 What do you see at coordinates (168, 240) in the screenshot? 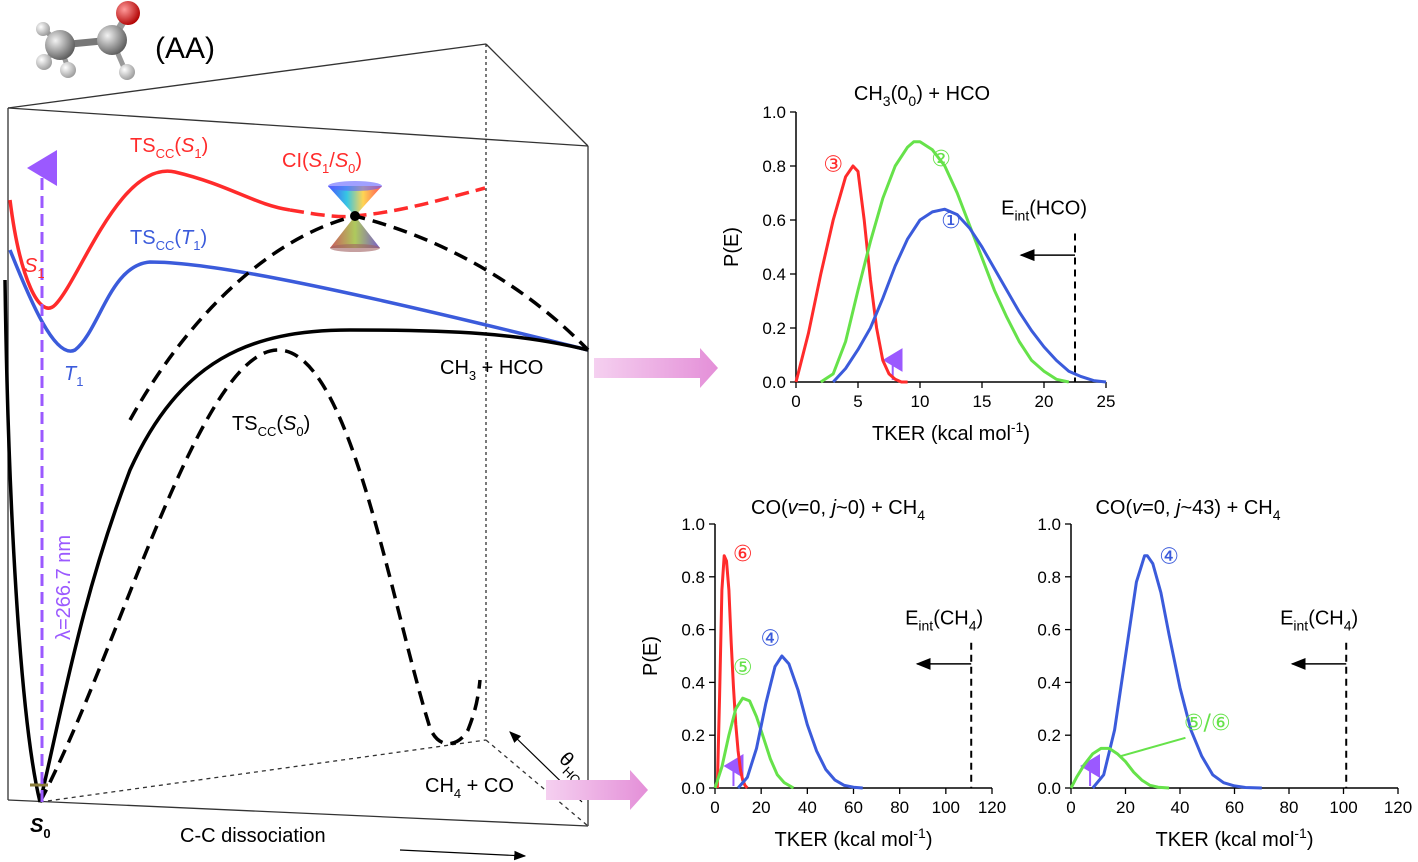
I see `ts-t1-label: TSCC(T1)` at bounding box center [168, 240].